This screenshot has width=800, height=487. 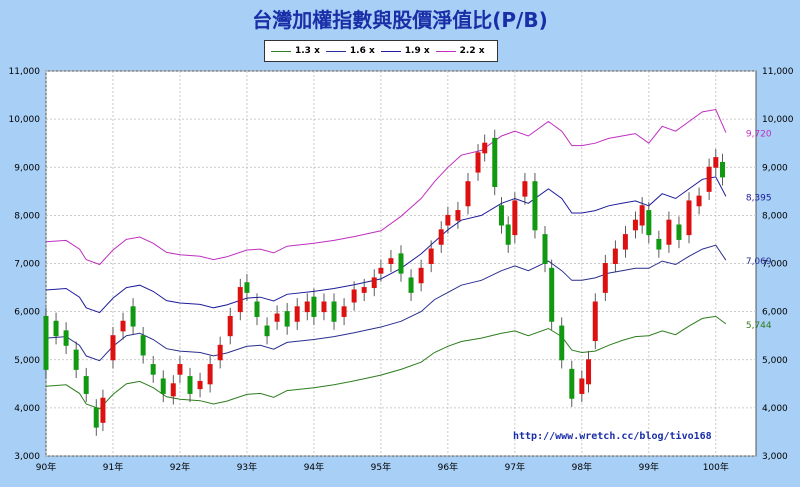 I want to click on legend-label: 1.3 x, so click(x=307, y=51).